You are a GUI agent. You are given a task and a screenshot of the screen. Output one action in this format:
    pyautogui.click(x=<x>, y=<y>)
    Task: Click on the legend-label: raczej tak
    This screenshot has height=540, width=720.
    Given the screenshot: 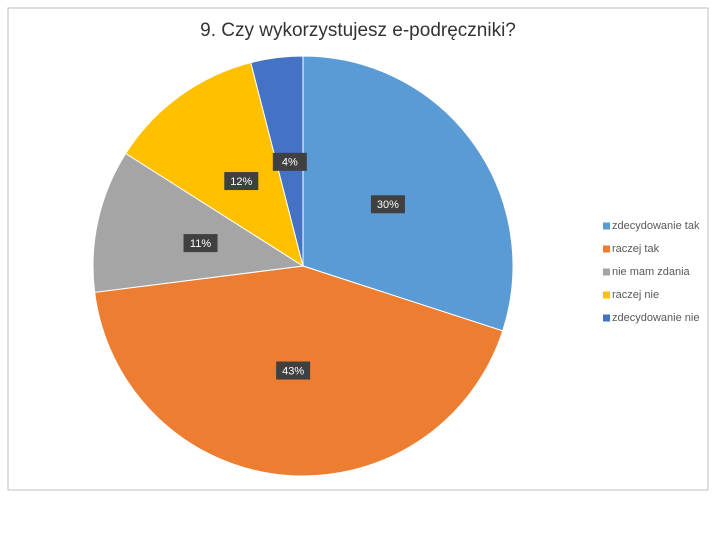 What is the action you would take?
    pyautogui.click(x=636, y=249)
    